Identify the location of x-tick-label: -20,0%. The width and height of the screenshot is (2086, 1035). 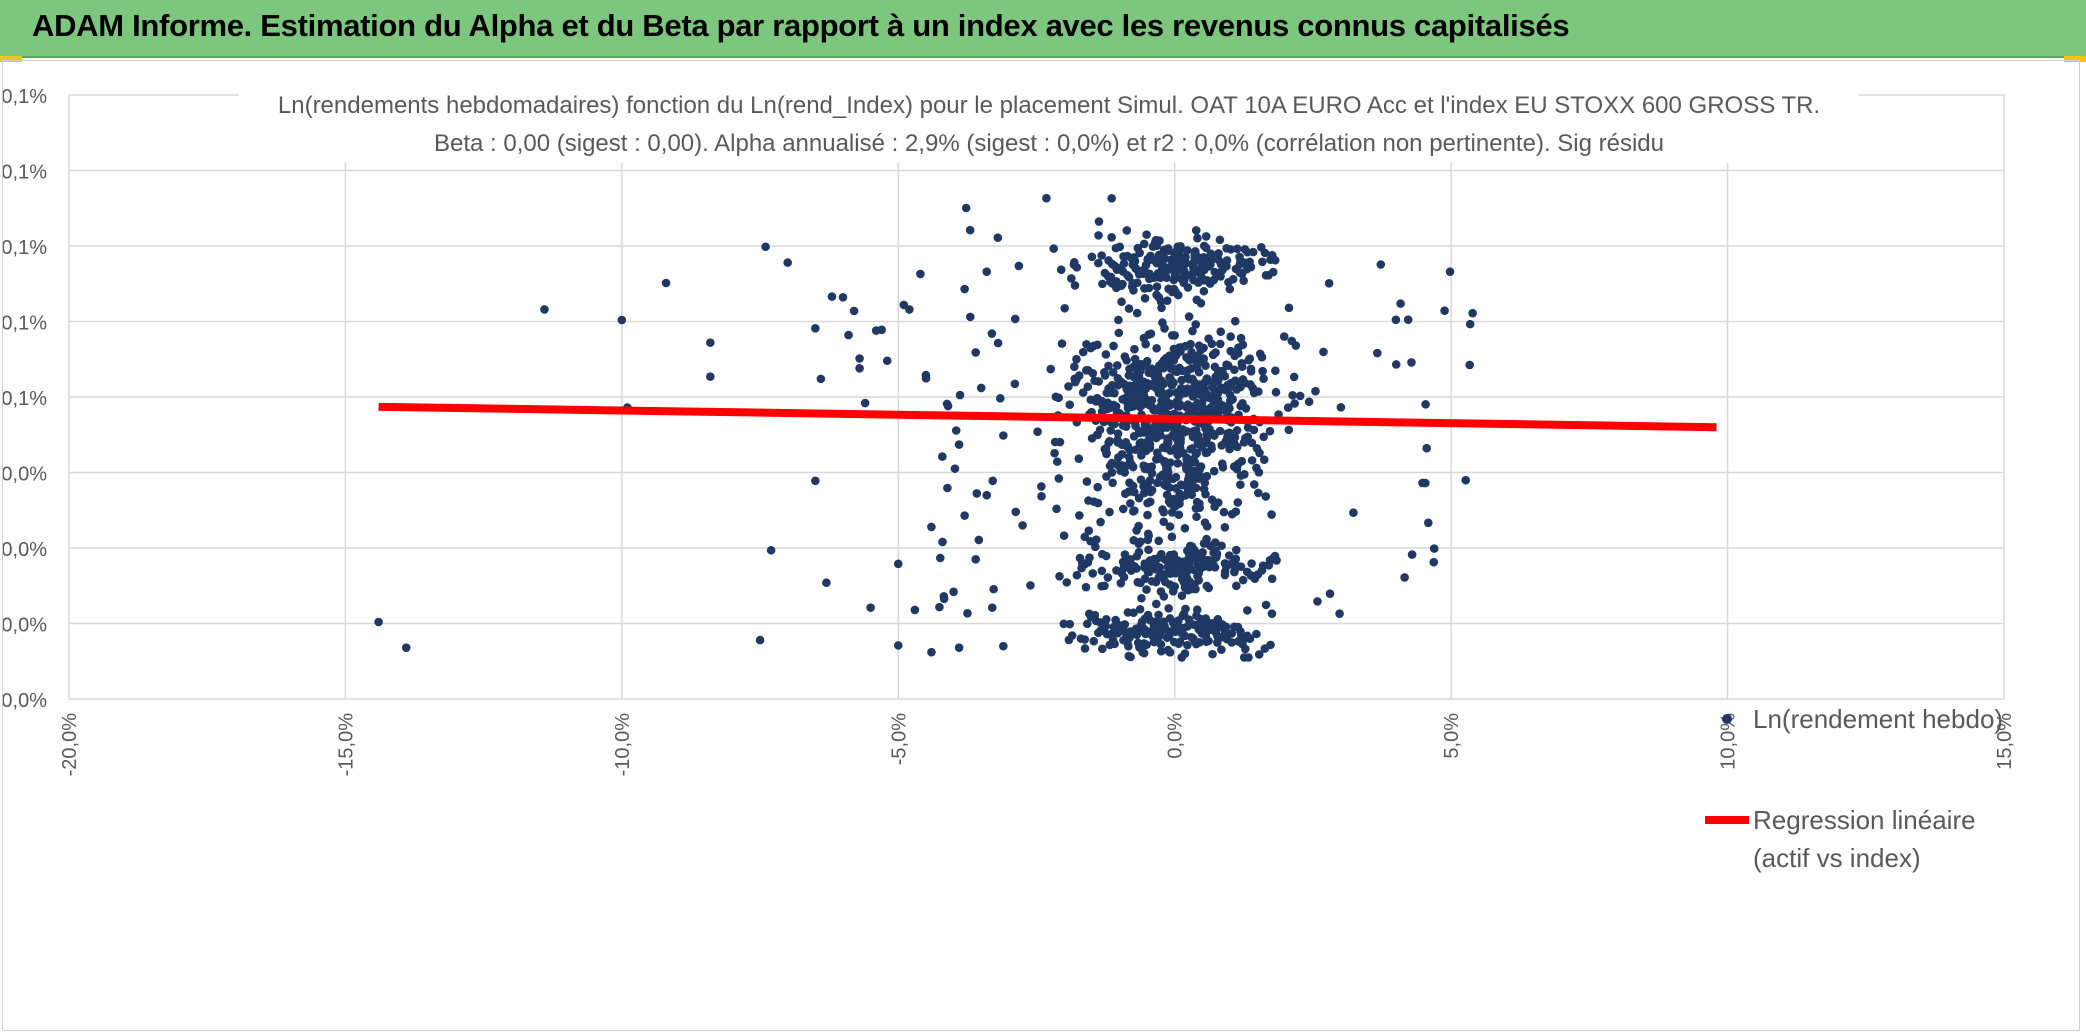
(70, 745).